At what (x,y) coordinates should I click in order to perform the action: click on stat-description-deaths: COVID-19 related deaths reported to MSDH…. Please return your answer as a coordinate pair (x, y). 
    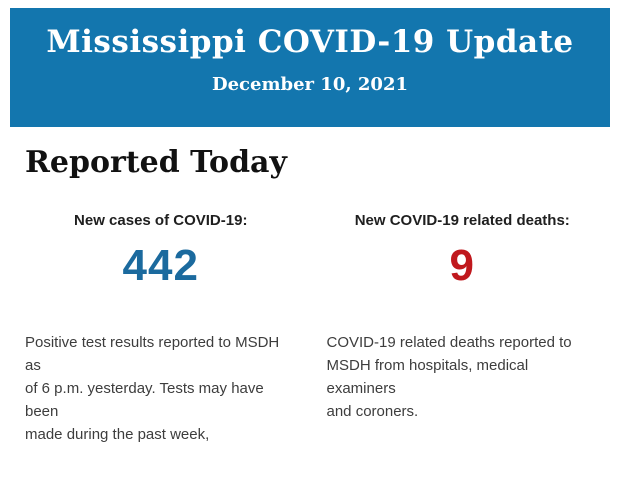
    Looking at the image, I should click on (449, 377).